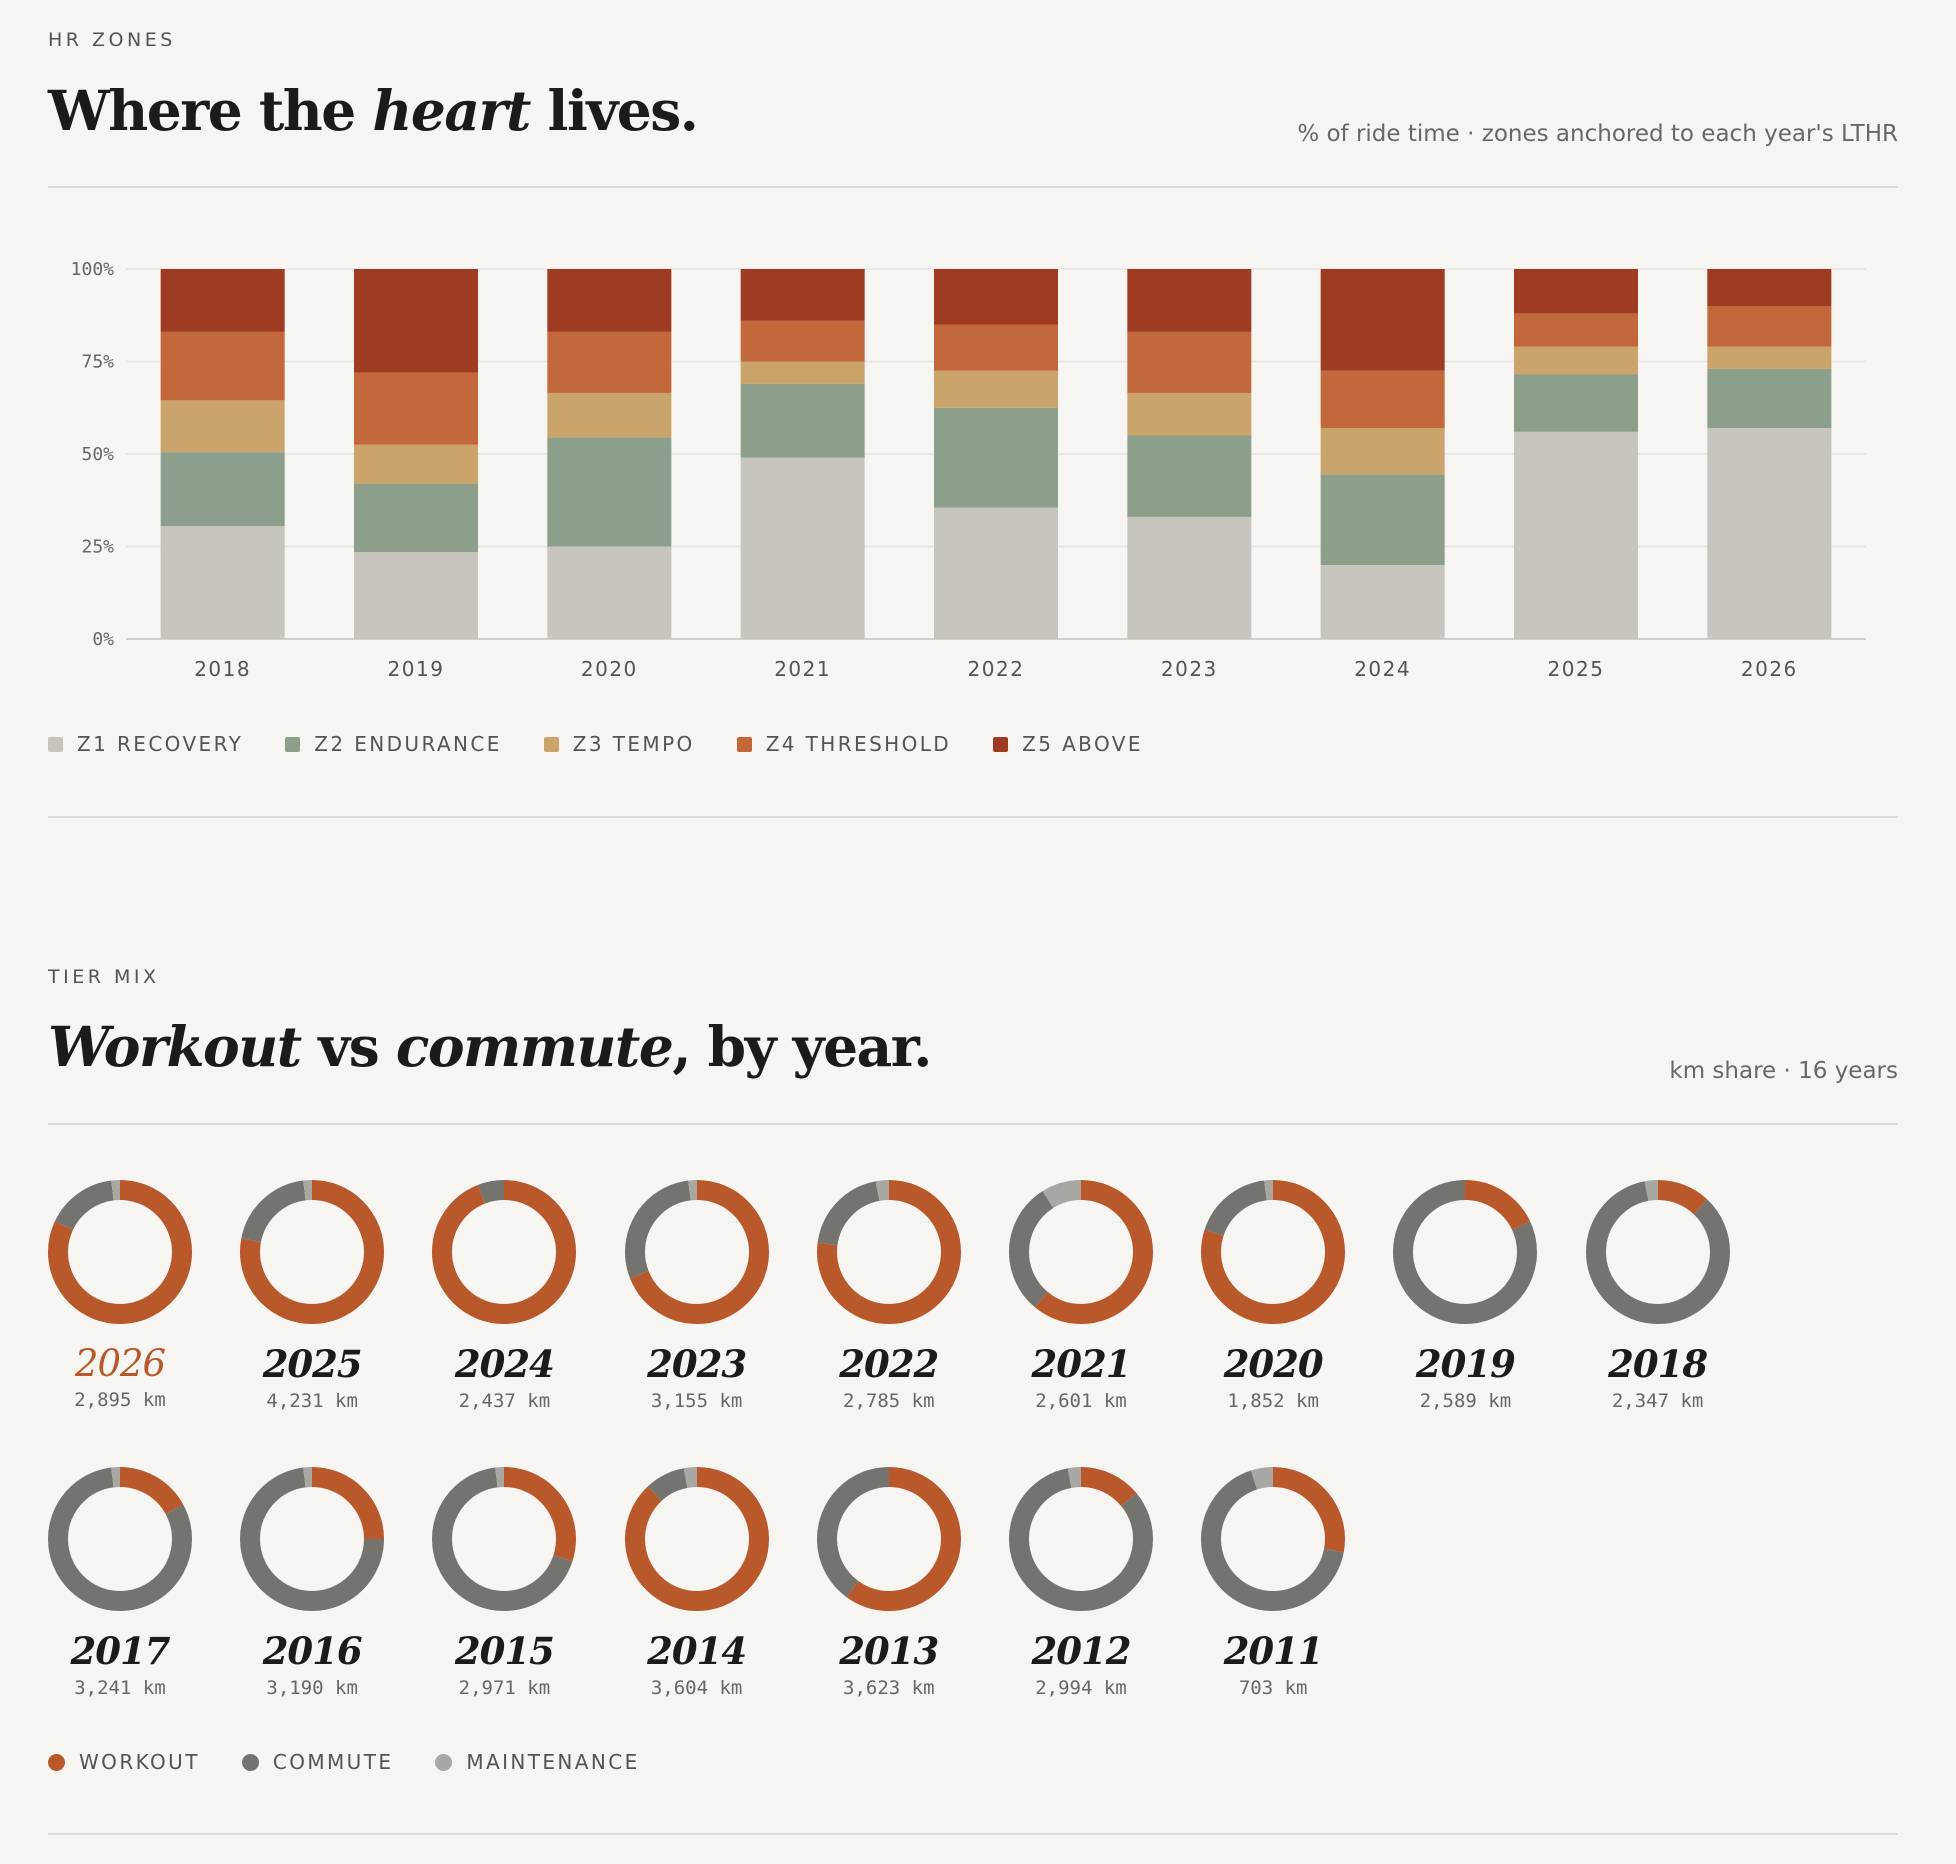 The height and width of the screenshot is (1864, 1956). I want to click on donut-year-label: 2025, so click(312, 1364).